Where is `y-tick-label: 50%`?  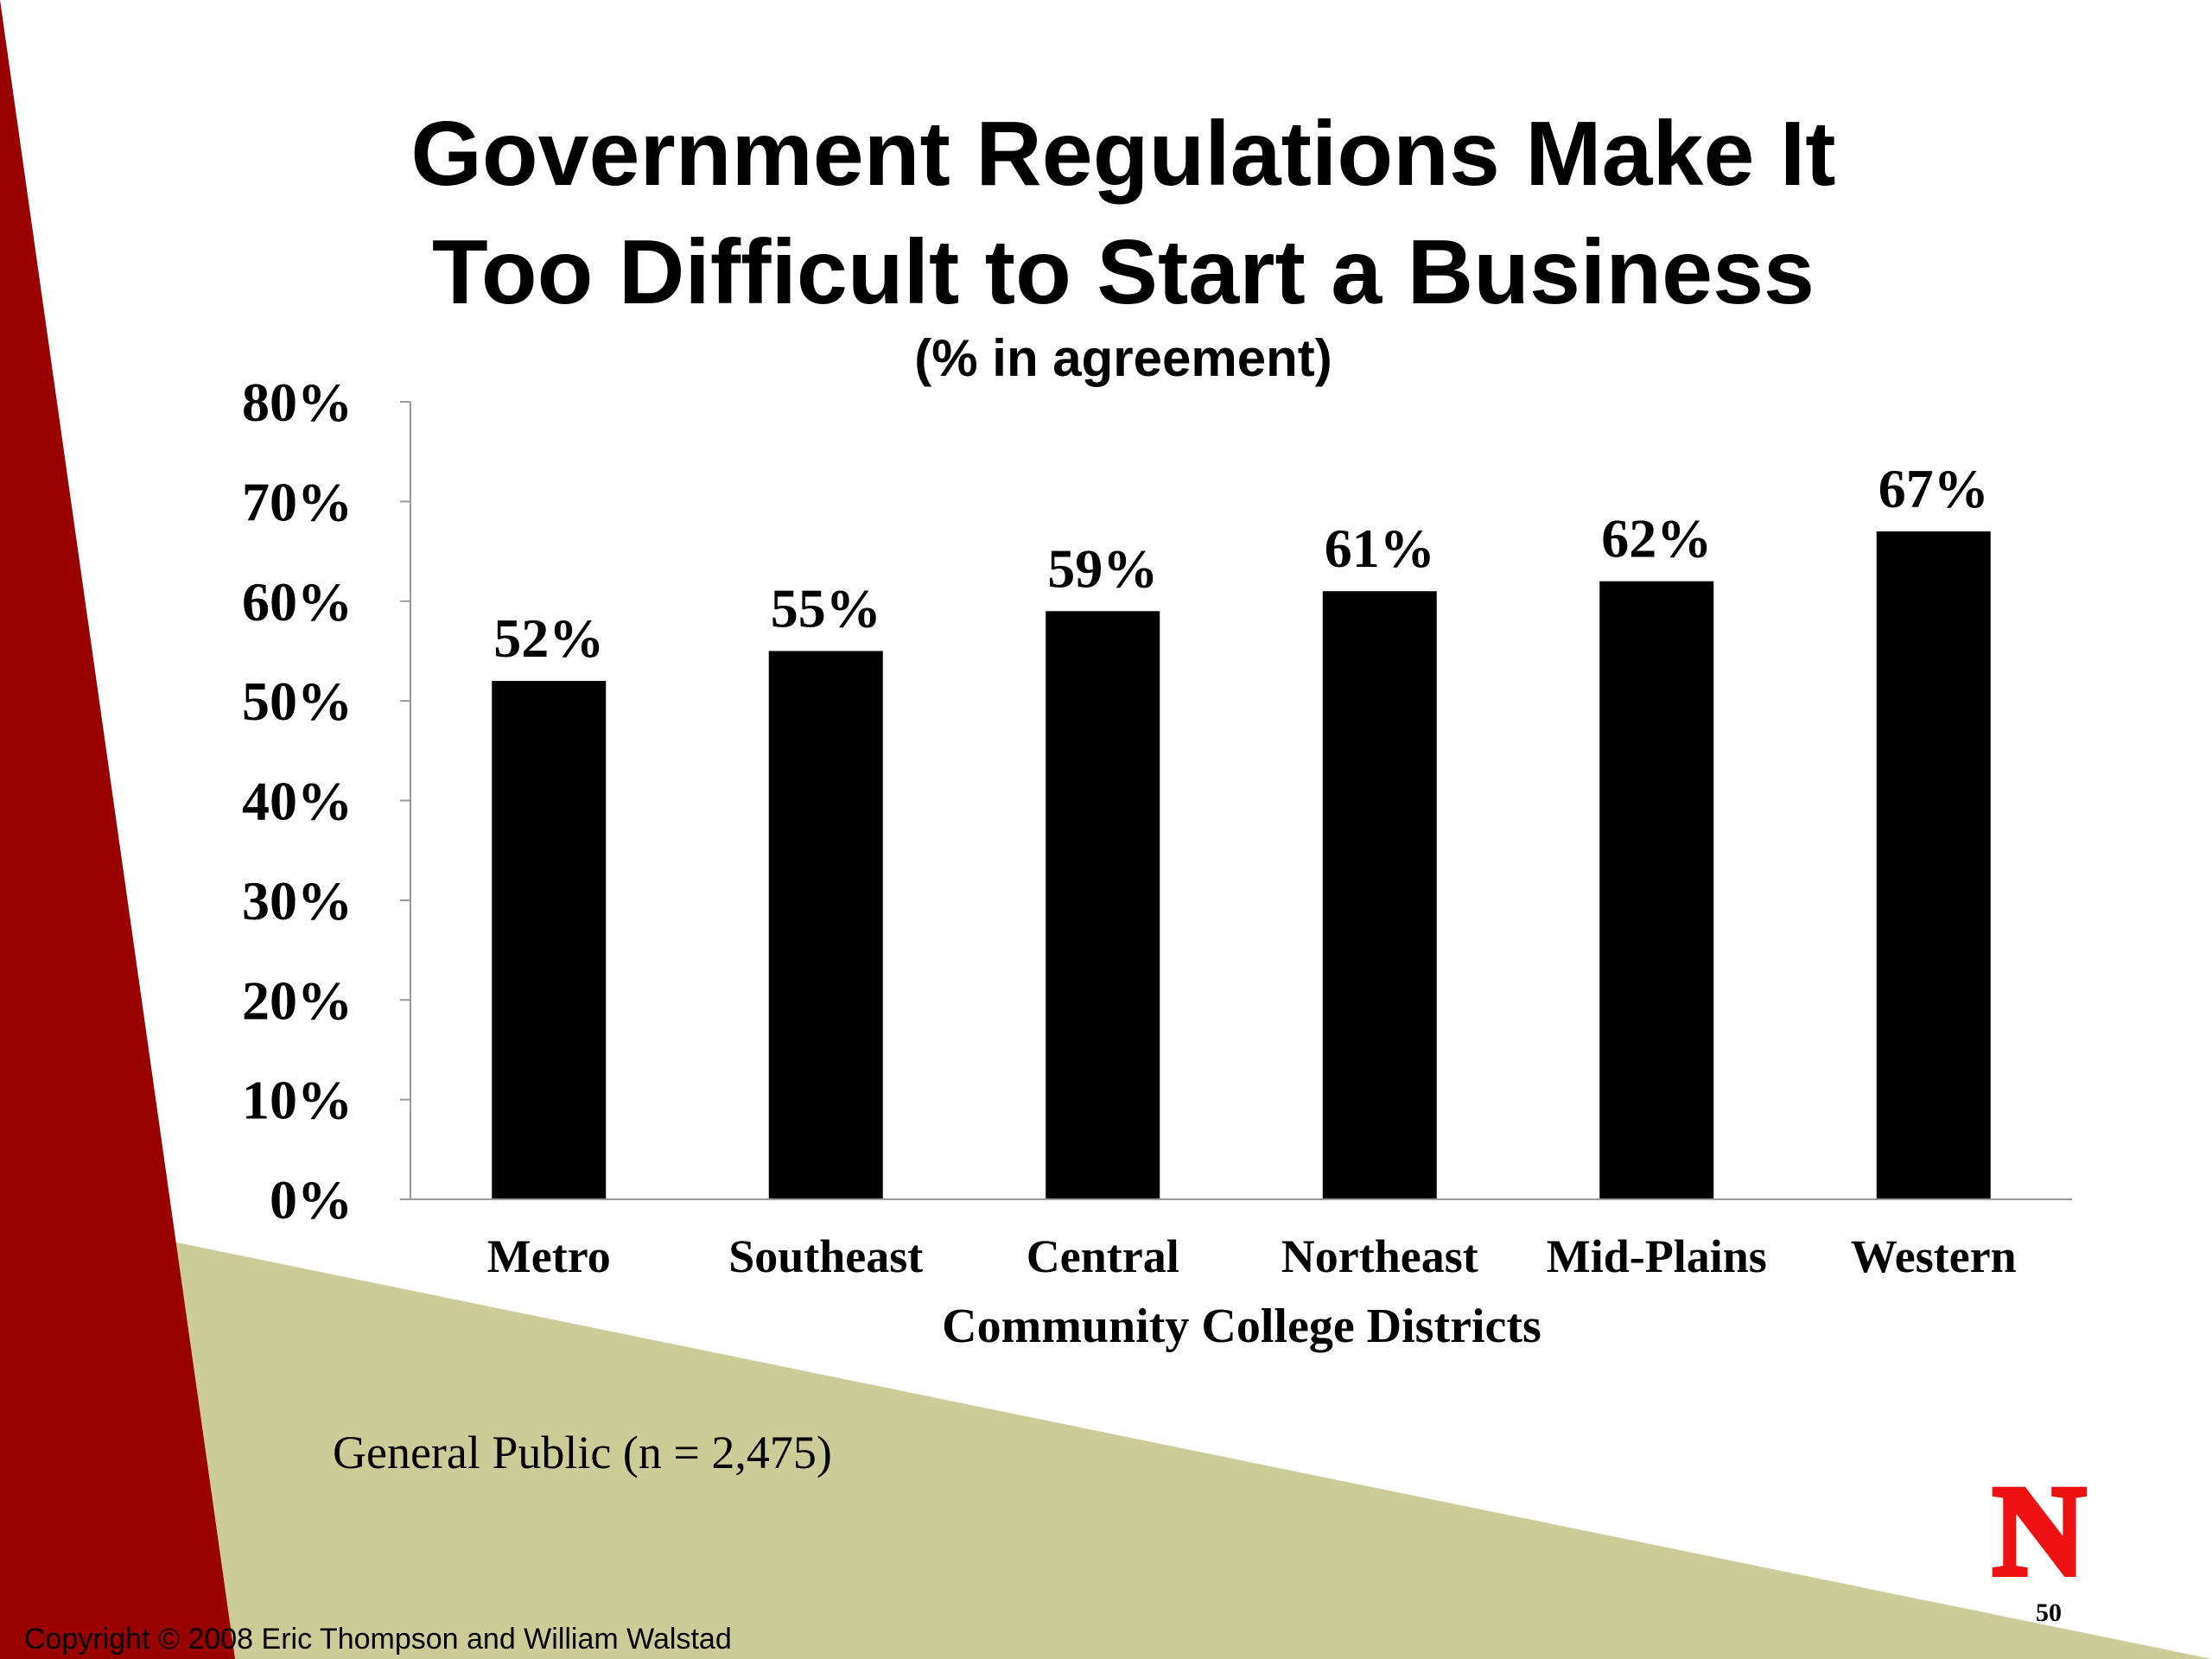
y-tick-label: 50% is located at coordinates (297, 701).